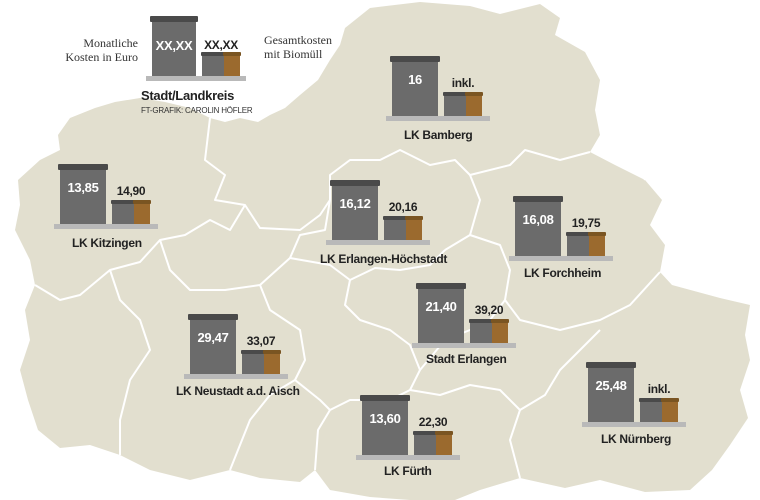 The image size is (760, 500). What do you see at coordinates (611, 385) in the screenshot?
I see `monthly-cost-value: 25,48` at bounding box center [611, 385].